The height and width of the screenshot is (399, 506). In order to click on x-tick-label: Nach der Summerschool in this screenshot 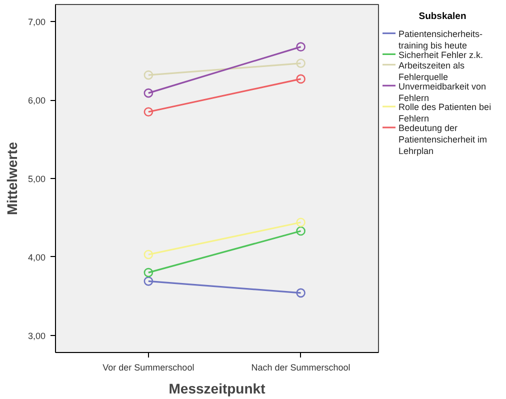, I will do `click(300, 367)`.